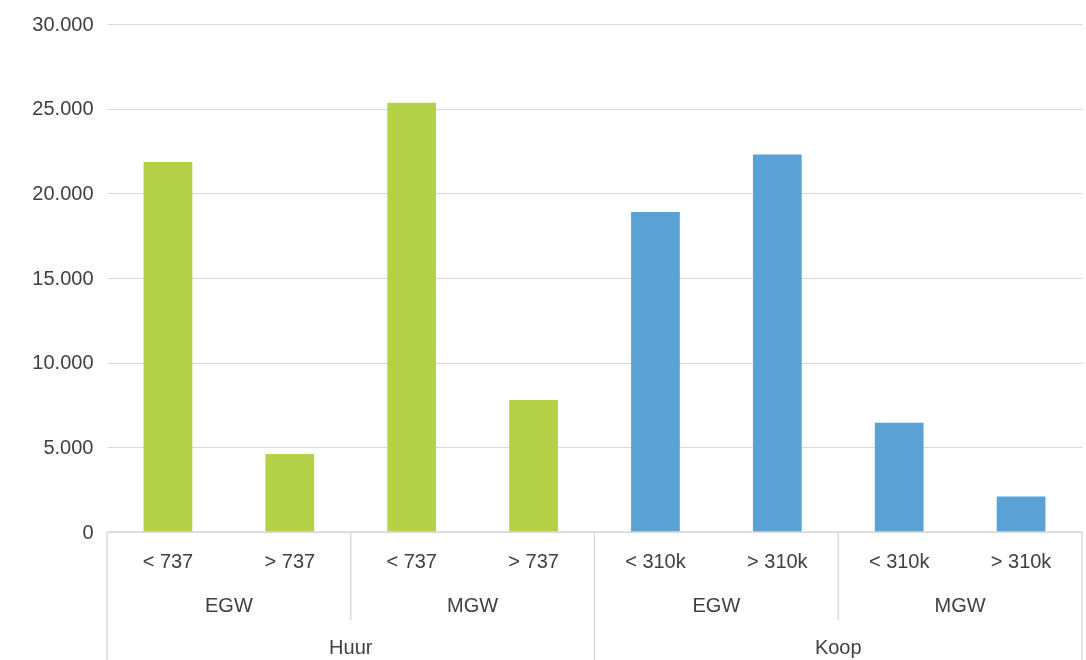 The width and height of the screenshot is (1086, 660). What do you see at coordinates (63, 362) in the screenshot?
I see `y-tick-label: 10.000` at bounding box center [63, 362].